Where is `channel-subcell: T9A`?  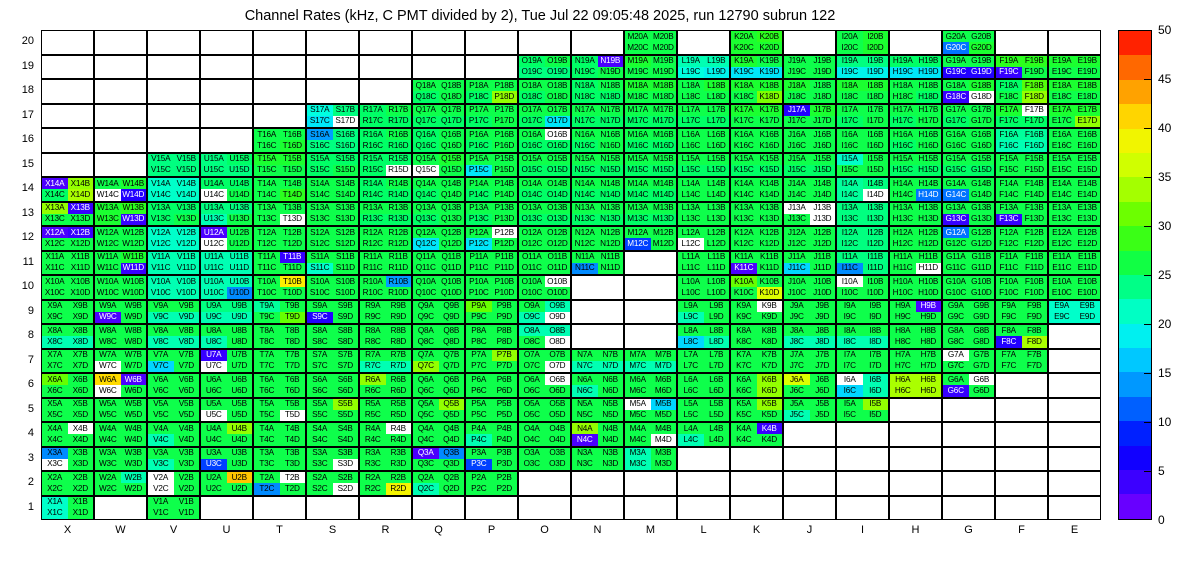
channel-subcell: T9A is located at coordinates (267, 306).